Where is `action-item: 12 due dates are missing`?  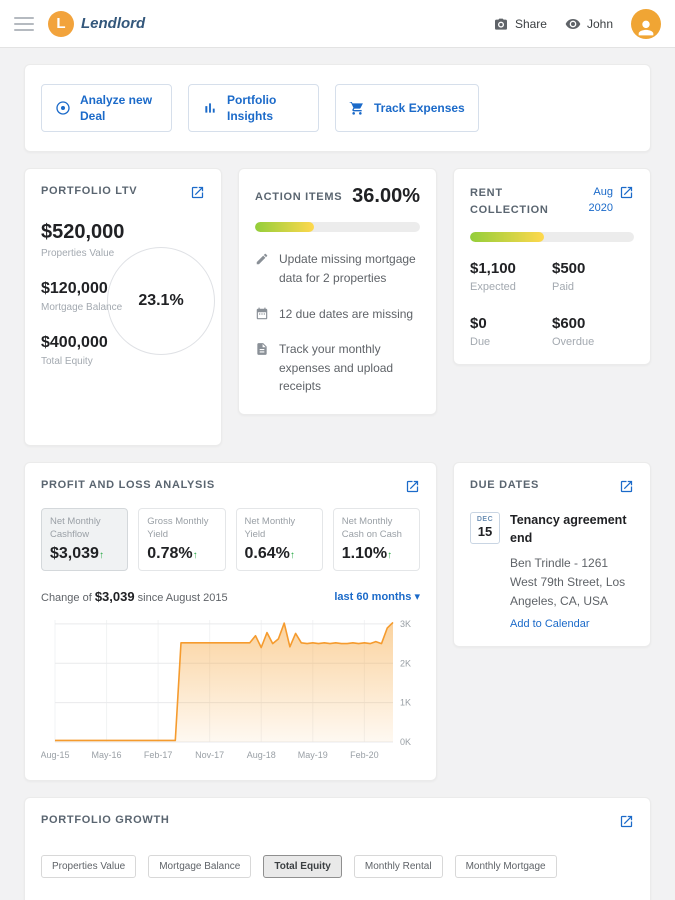
action-item: 12 due dates are missing is located at coordinates (337, 314).